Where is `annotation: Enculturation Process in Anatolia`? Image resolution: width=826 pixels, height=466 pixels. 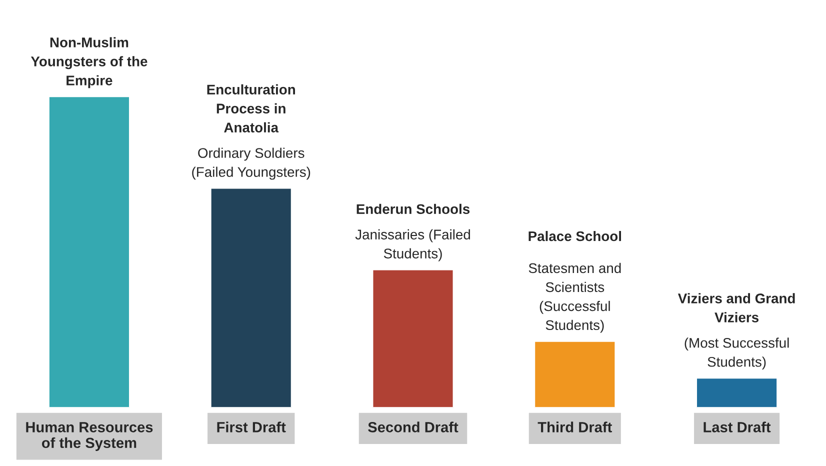 annotation: Enculturation Process in Anatolia is located at coordinates (251, 108).